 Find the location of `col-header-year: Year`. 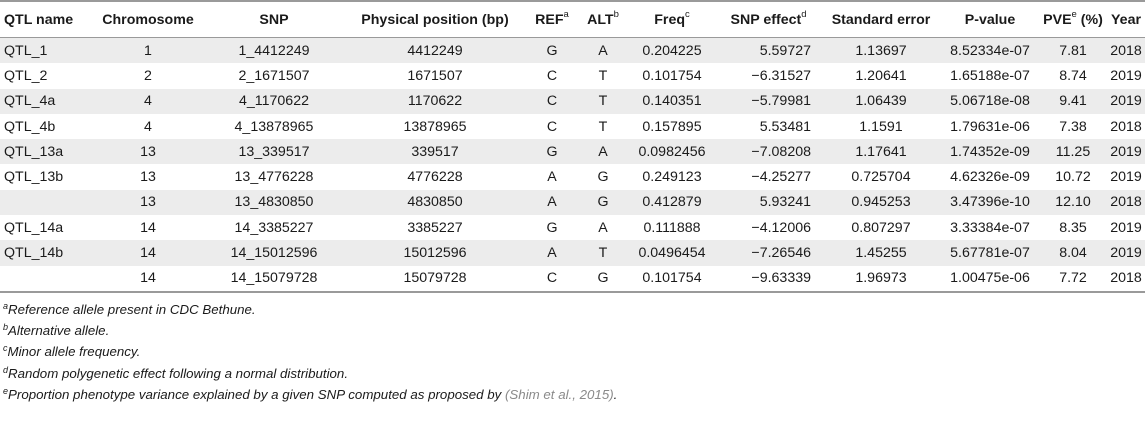

col-header-year: Year is located at coordinates (1126, 19).